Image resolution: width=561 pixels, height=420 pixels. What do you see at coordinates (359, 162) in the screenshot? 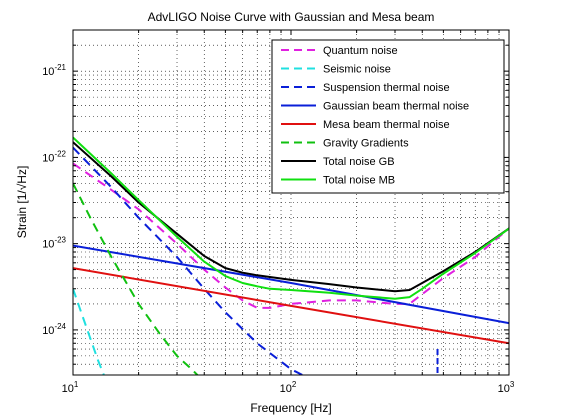
I see `legend-label-7: Total noise GB` at bounding box center [359, 162].